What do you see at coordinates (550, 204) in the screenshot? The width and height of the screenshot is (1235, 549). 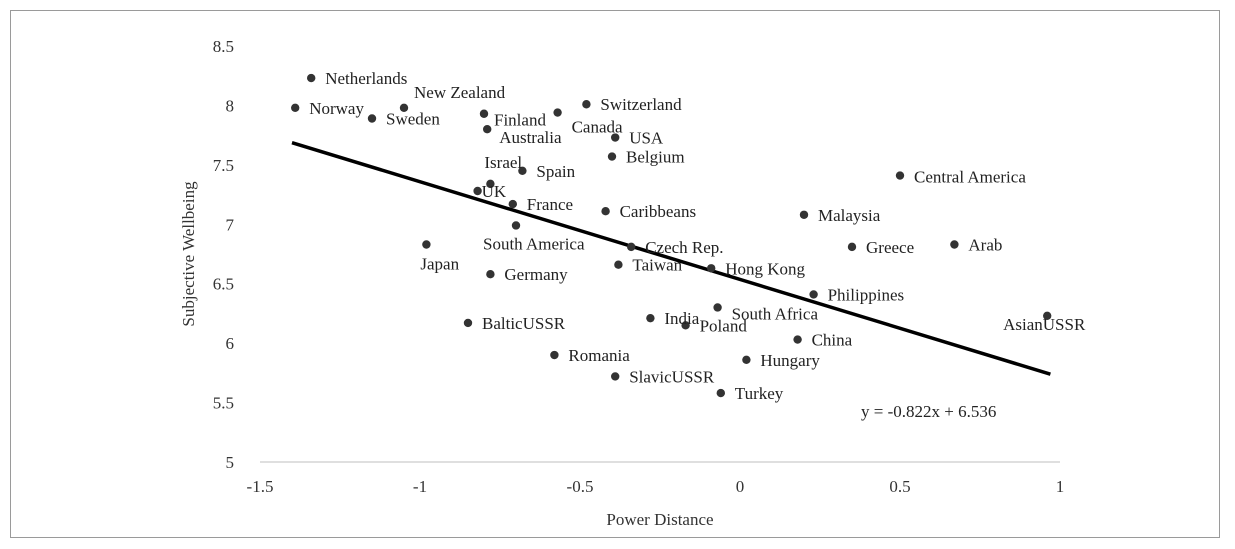 I see `point-label: France` at bounding box center [550, 204].